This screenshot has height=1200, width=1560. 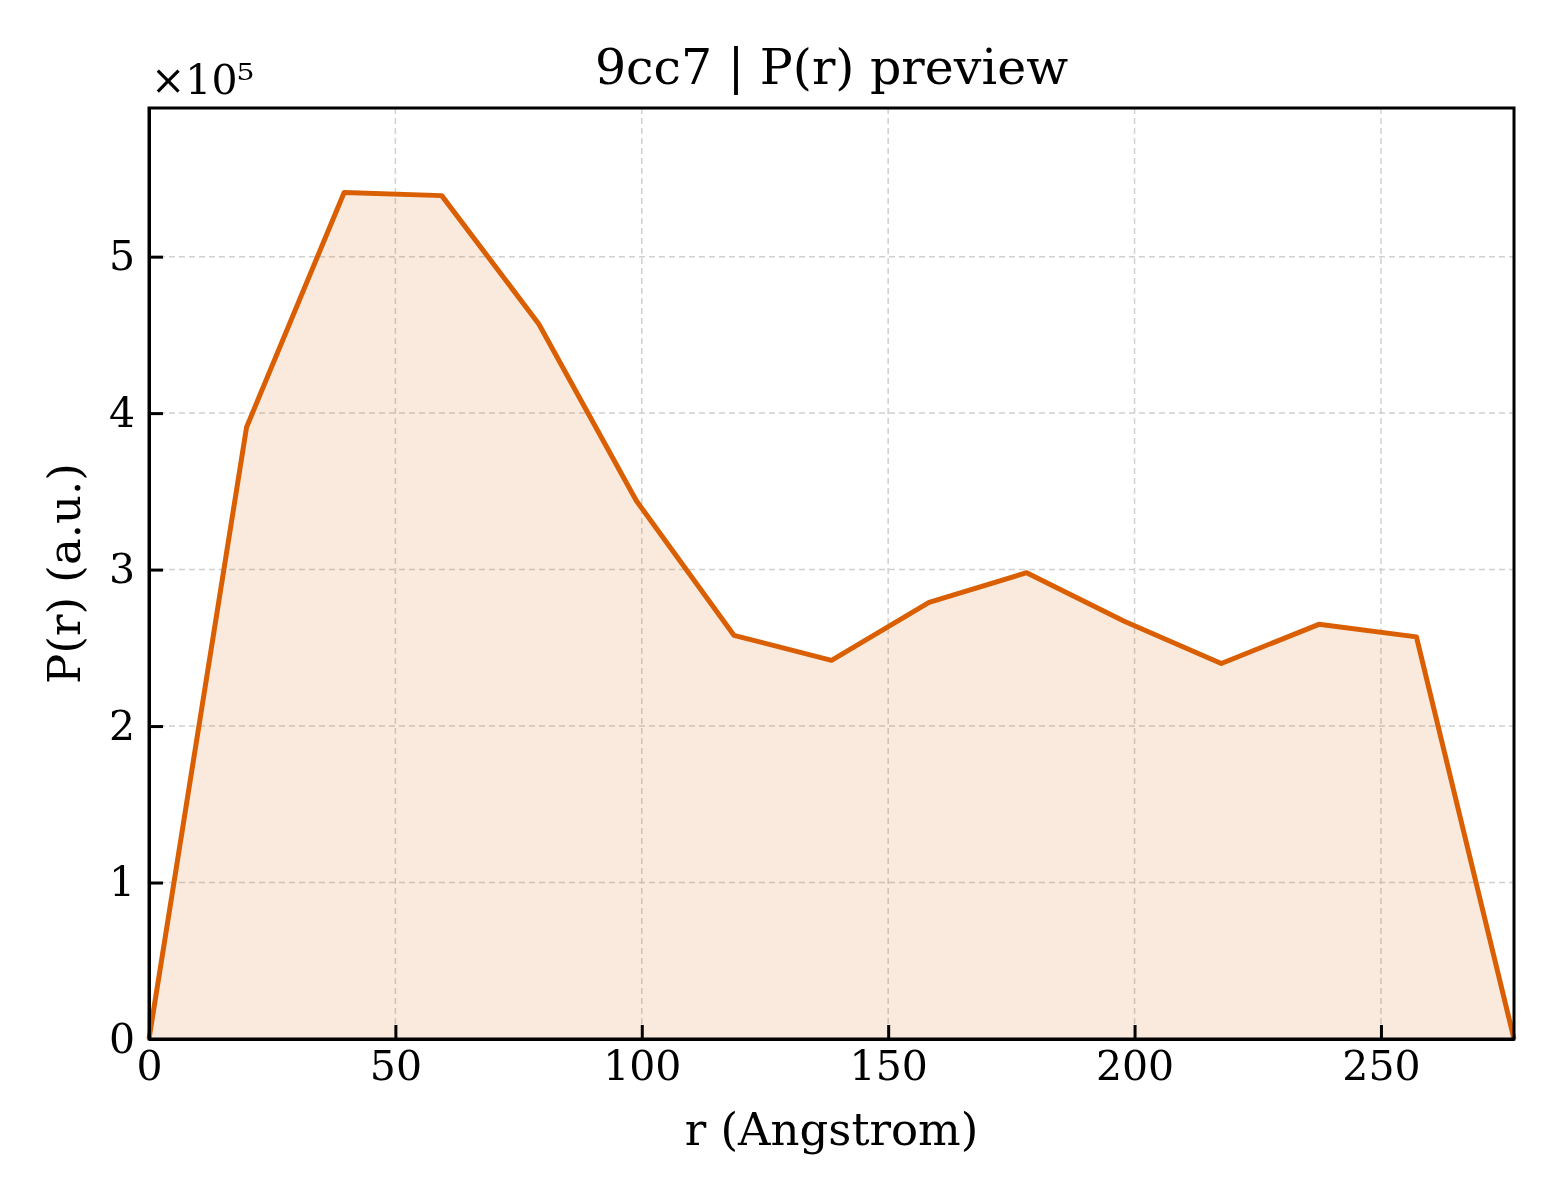 I want to click on y-axis-title: P(r) (a.u.), so click(x=64, y=573).